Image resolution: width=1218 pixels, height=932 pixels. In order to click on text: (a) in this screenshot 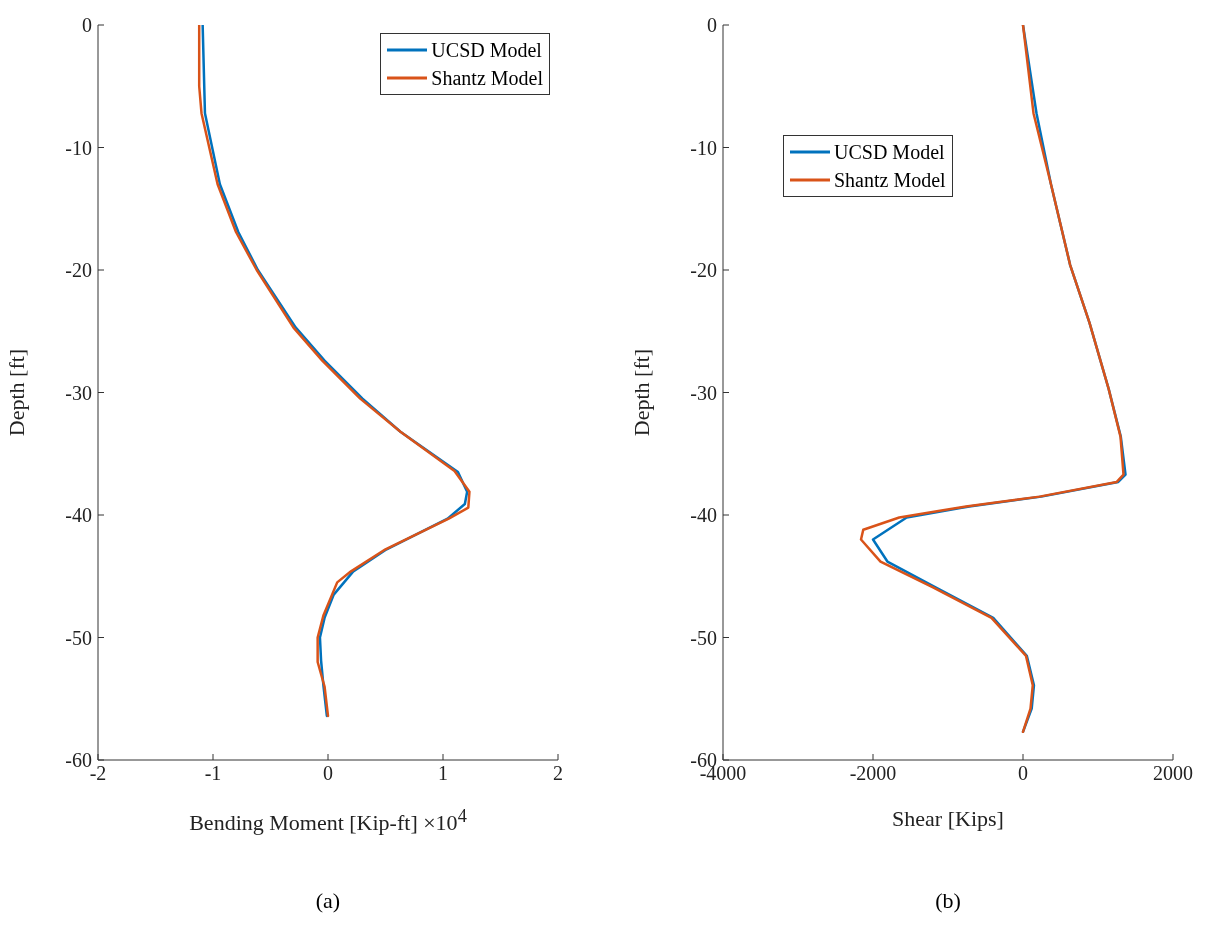, I will do `click(328, 901)`.